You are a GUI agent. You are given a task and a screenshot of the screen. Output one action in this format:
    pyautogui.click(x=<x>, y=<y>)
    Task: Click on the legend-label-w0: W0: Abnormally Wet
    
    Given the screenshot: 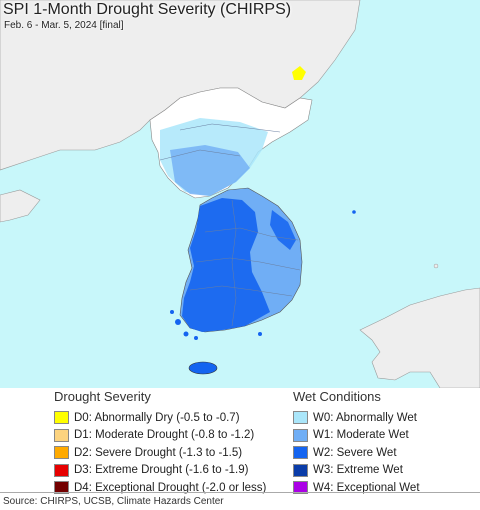 What is the action you would take?
    pyautogui.click(x=365, y=417)
    